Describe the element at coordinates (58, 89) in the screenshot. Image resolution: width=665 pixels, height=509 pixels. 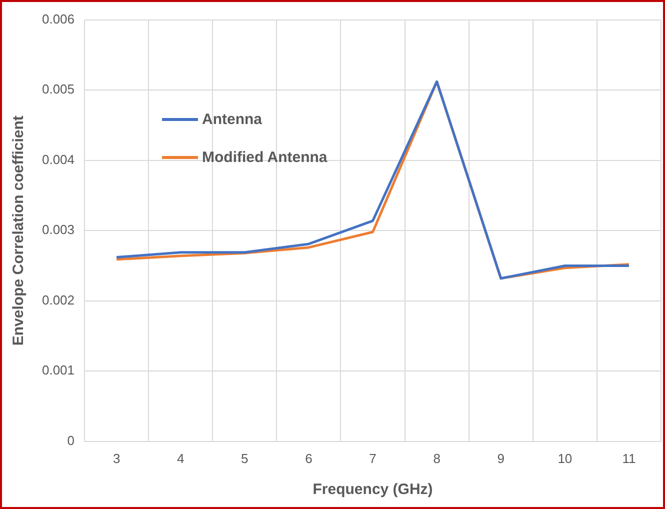
I see `y-tick-label: 0.005` at that location.